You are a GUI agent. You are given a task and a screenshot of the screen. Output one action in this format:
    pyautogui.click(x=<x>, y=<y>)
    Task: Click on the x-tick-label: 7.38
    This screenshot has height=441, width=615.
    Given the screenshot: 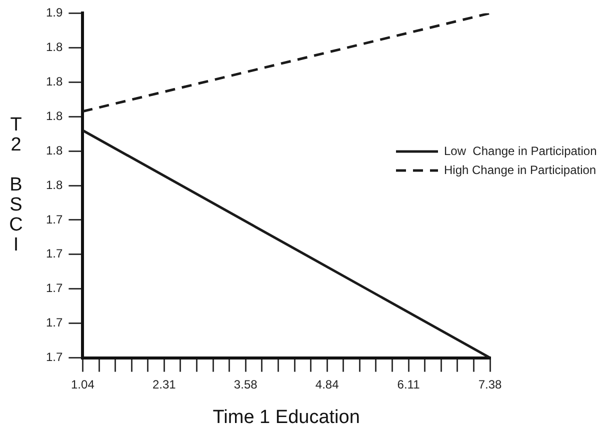 What is the action you would take?
    pyautogui.click(x=490, y=384)
    